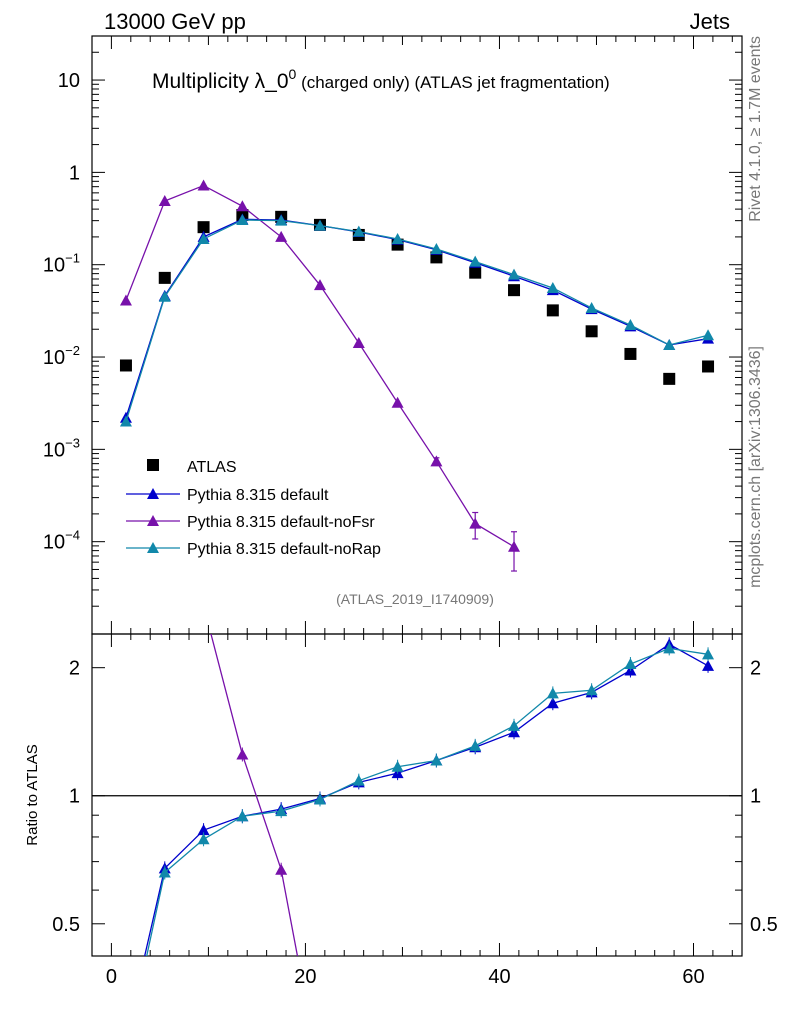 The height and width of the screenshot is (1024, 786). I want to click on legend-marker-atlas, so click(153, 465).